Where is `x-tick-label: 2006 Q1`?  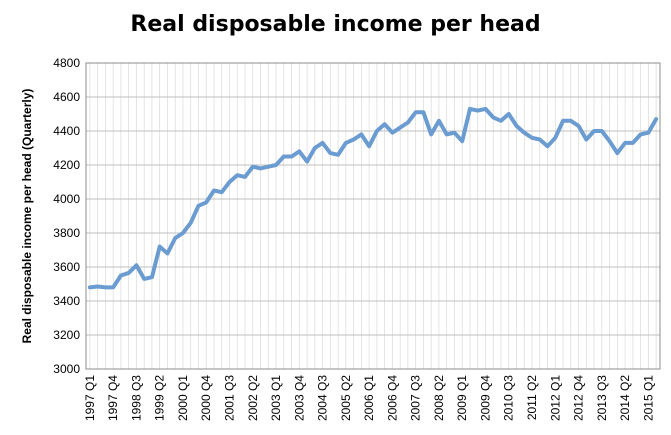 x-tick-label: 2006 Q1 is located at coordinates (369, 398).